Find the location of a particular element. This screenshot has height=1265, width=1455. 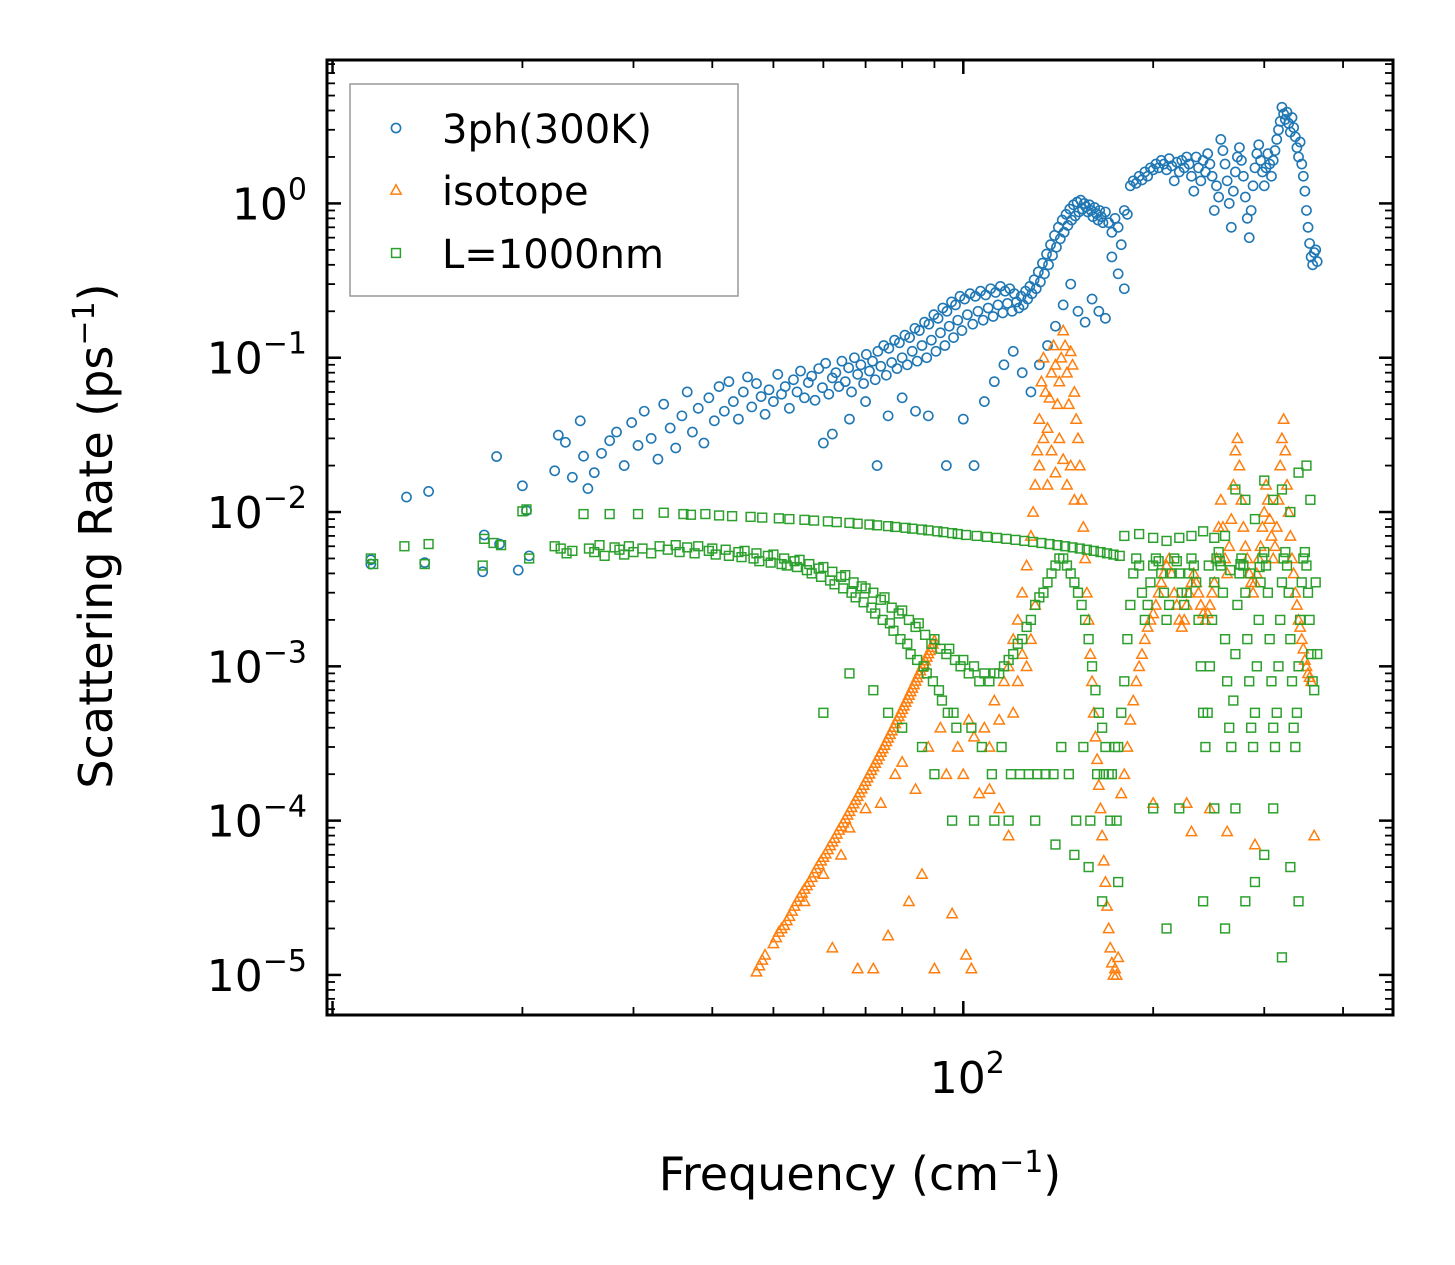

legend-label-3ph: 3ph(300K) is located at coordinates (547, 130).